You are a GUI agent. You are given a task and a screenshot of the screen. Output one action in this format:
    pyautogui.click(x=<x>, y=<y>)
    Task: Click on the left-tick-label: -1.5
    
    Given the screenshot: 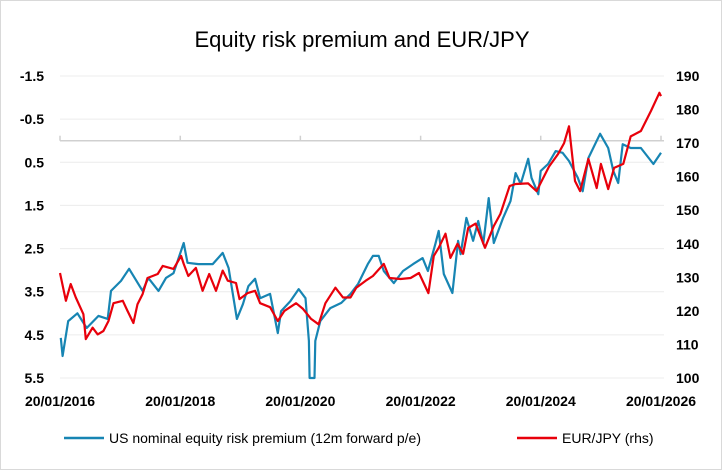 What is the action you would take?
    pyautogui.click(x=32, y=76)
    